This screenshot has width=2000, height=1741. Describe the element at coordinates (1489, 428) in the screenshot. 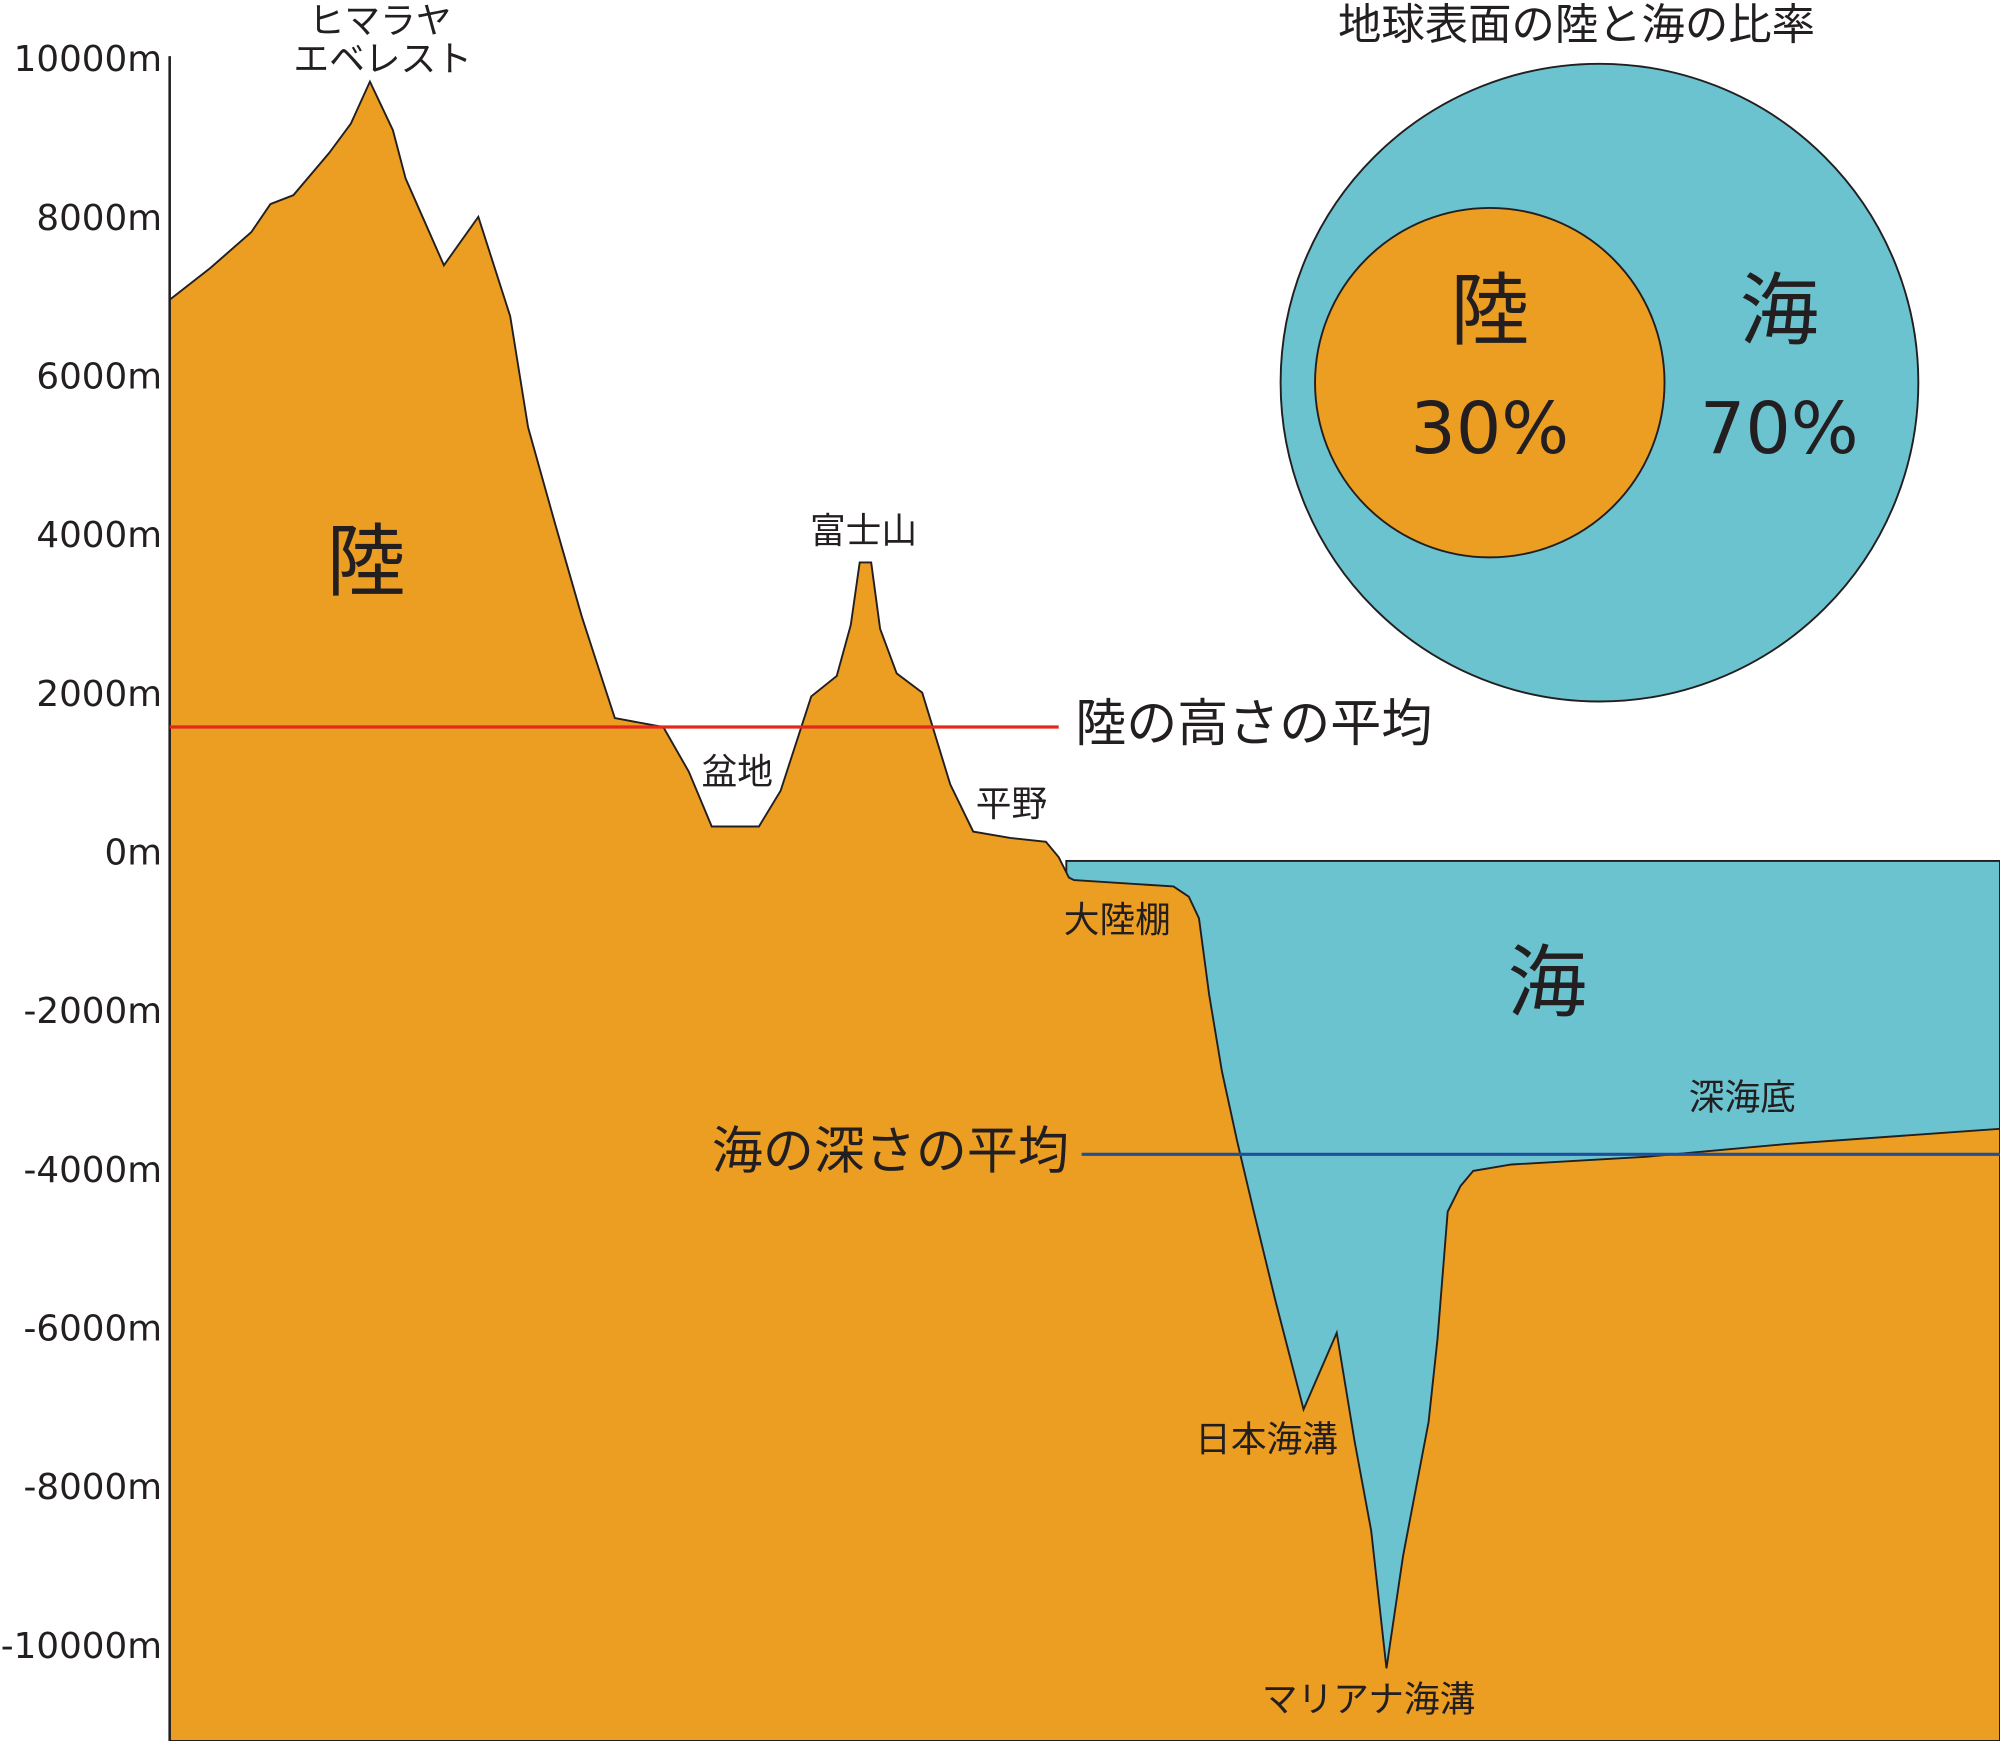

I see `land-percent: 30%` at that location.